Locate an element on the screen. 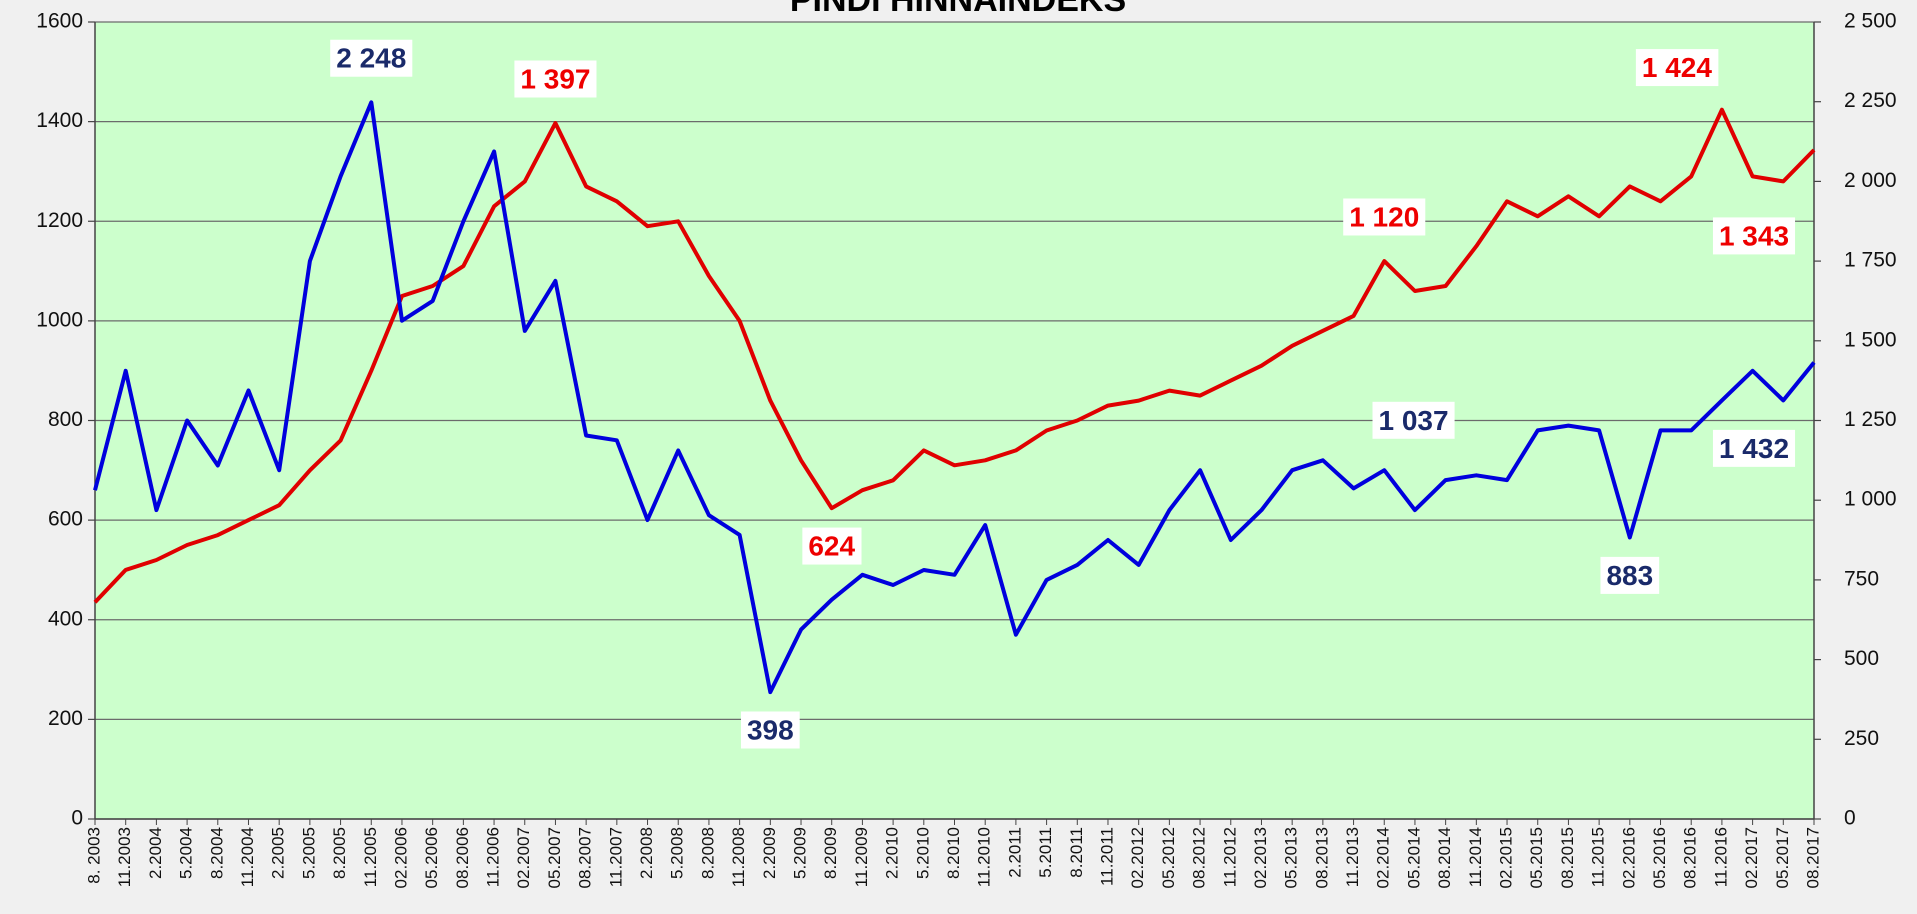  x-tick-label: 2.2009 is located at coordinates (769, 853).